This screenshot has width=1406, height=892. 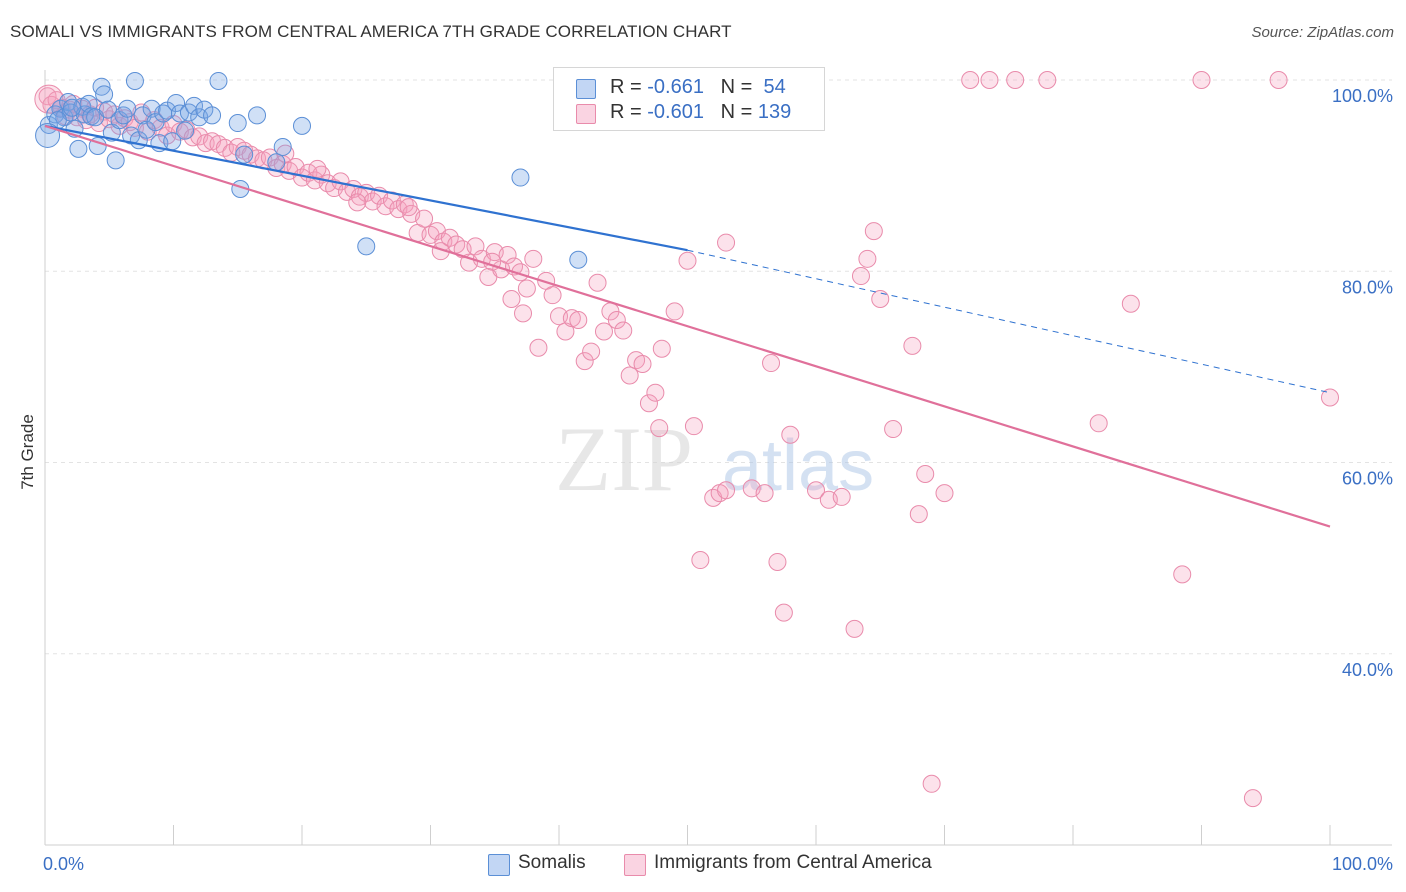 I want to click on r-value: -0.661, so click(x=675, y=87).